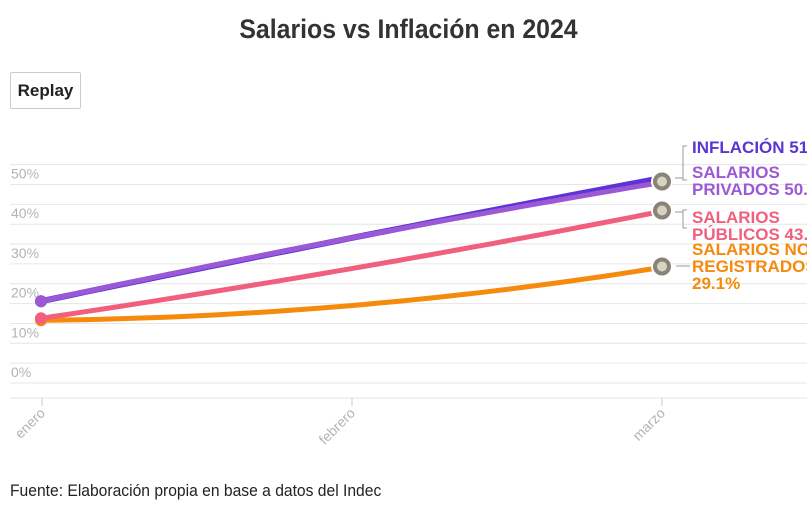  What do you see at coordinates (684, 163) in the screenshot?
I see `label-connector-top` at bounding box center [684, 163].